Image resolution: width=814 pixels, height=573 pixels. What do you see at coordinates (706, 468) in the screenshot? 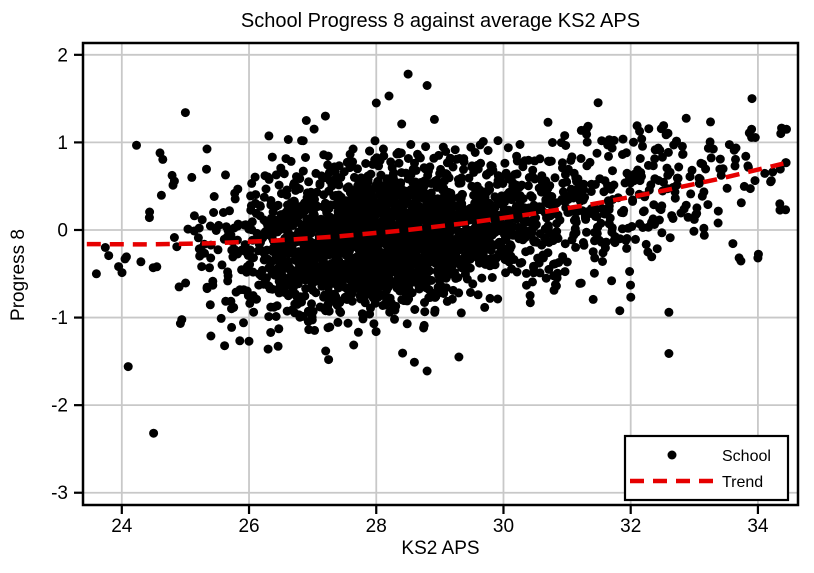
I see `legend-box` at bounding box center [706, 468].